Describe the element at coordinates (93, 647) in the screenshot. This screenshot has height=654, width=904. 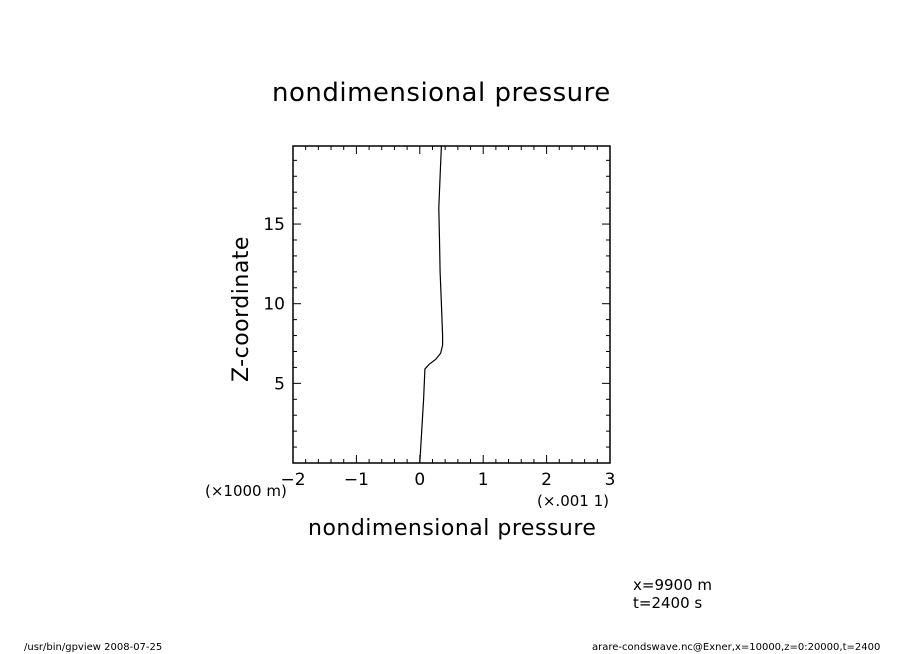
I see `footer-left: /usr/bin/gpview 2008-07-25` at that location.